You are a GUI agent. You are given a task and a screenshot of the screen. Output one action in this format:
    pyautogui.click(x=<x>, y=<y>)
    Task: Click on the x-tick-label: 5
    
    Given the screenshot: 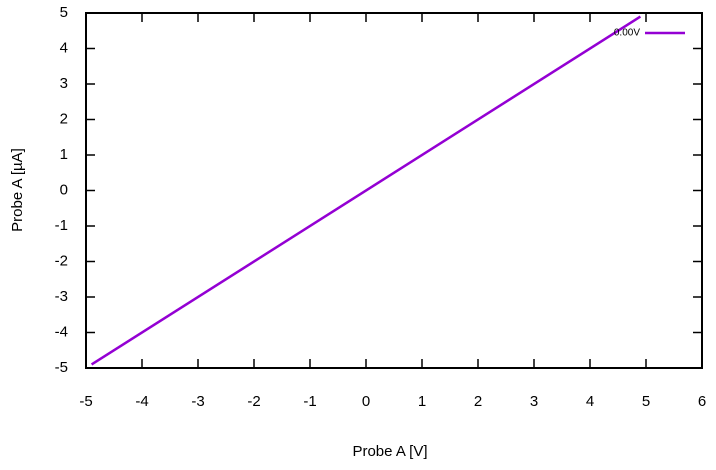 What is the action you would take?
    pyautogui.click(x=646, y=401)
    